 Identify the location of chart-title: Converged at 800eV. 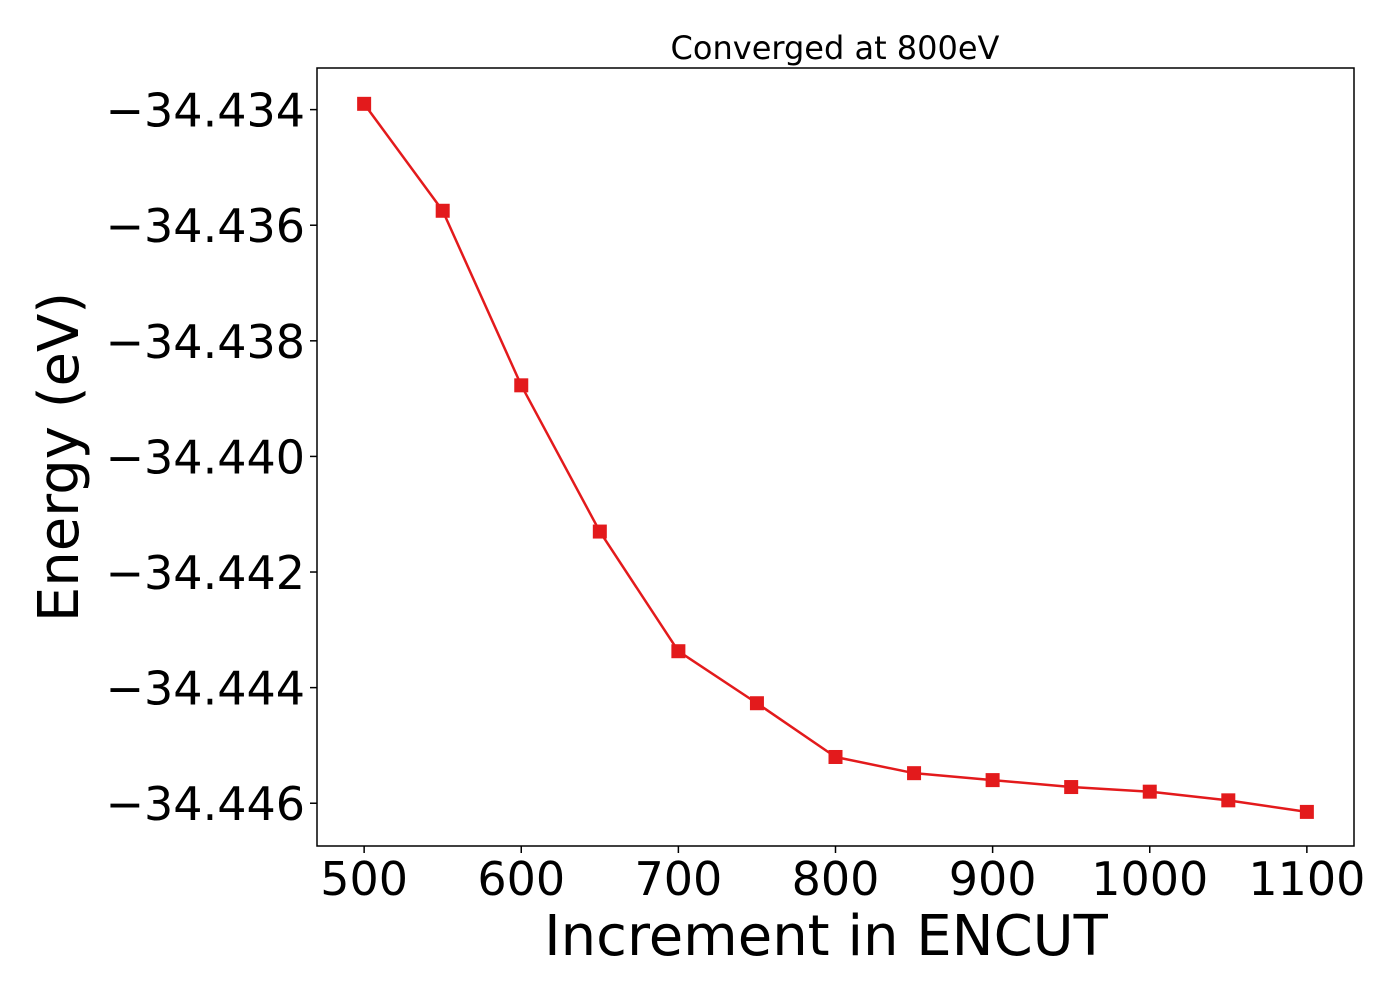
(835, 48).